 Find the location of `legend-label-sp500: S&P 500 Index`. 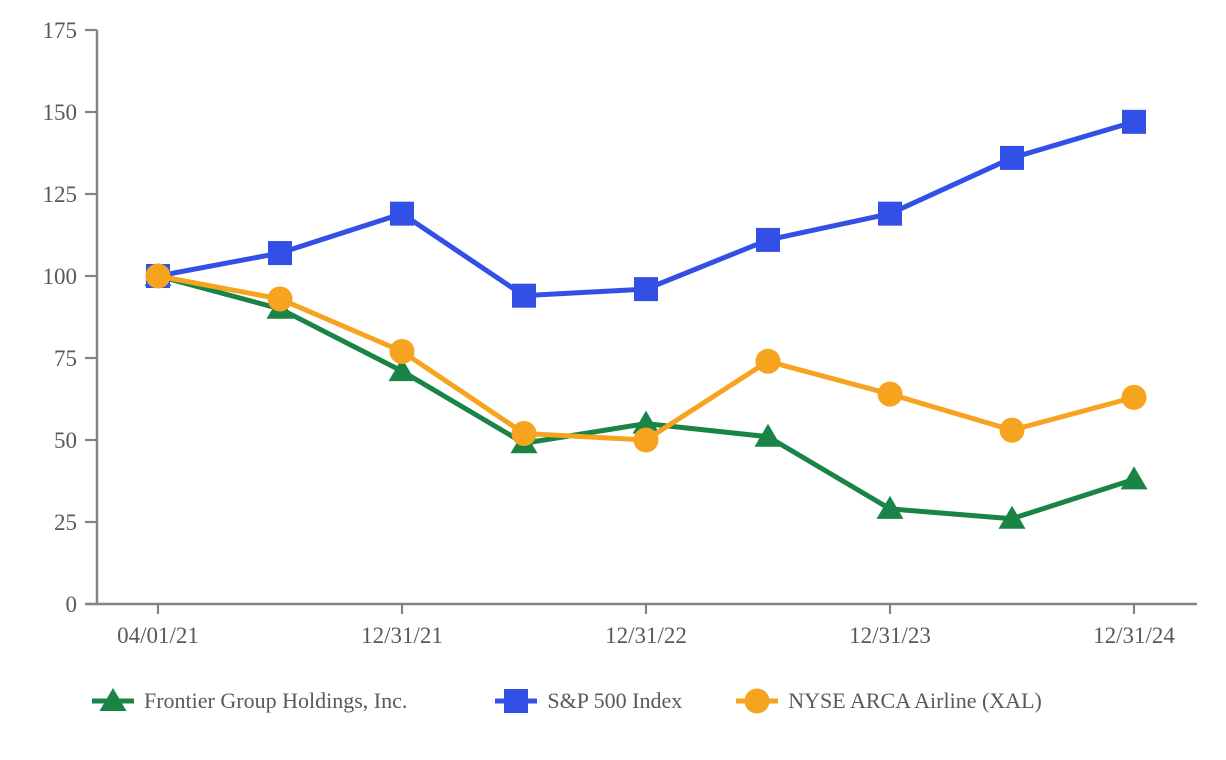

legend-label-sp500: S&P 500 Index is located at coordinates (615, 700).